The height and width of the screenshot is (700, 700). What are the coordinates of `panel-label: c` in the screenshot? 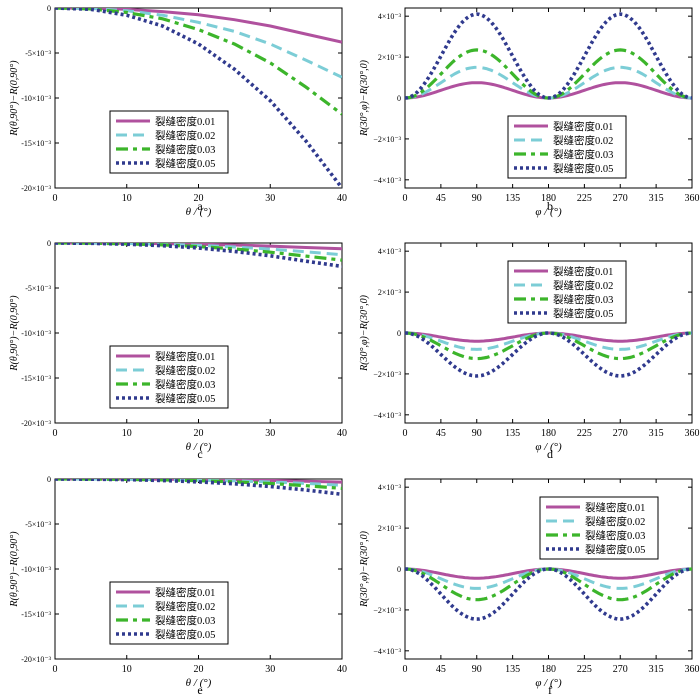 It's located at (199, 454).